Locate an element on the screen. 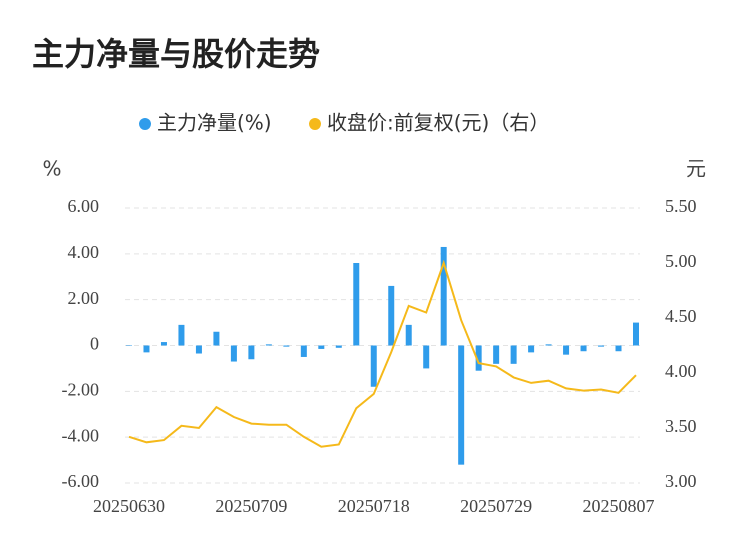 This screenshot has height=558, width=750. y2-tick-label: 3.50 is located at coordinates (681, 426).